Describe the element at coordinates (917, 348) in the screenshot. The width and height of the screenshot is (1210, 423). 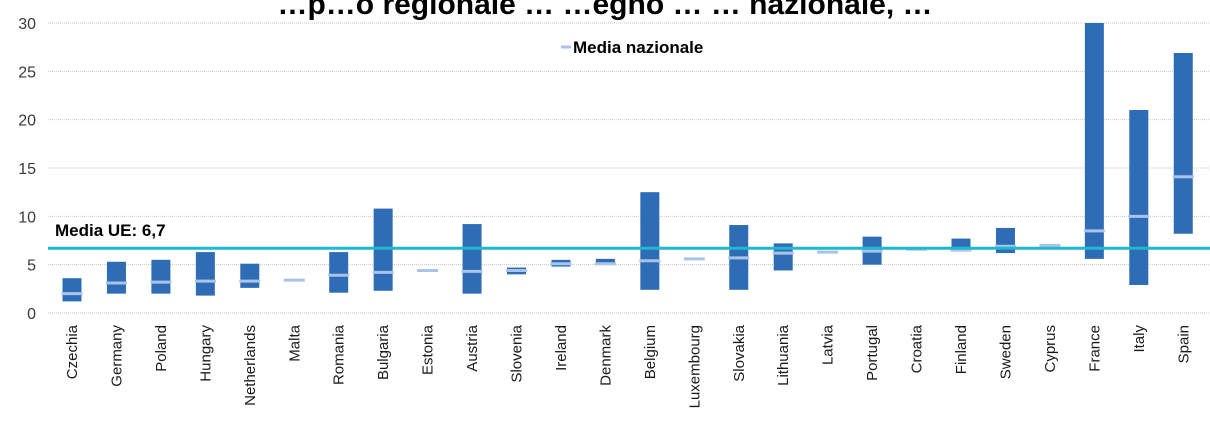
I see `x-tick-label: Croatia` at that location.